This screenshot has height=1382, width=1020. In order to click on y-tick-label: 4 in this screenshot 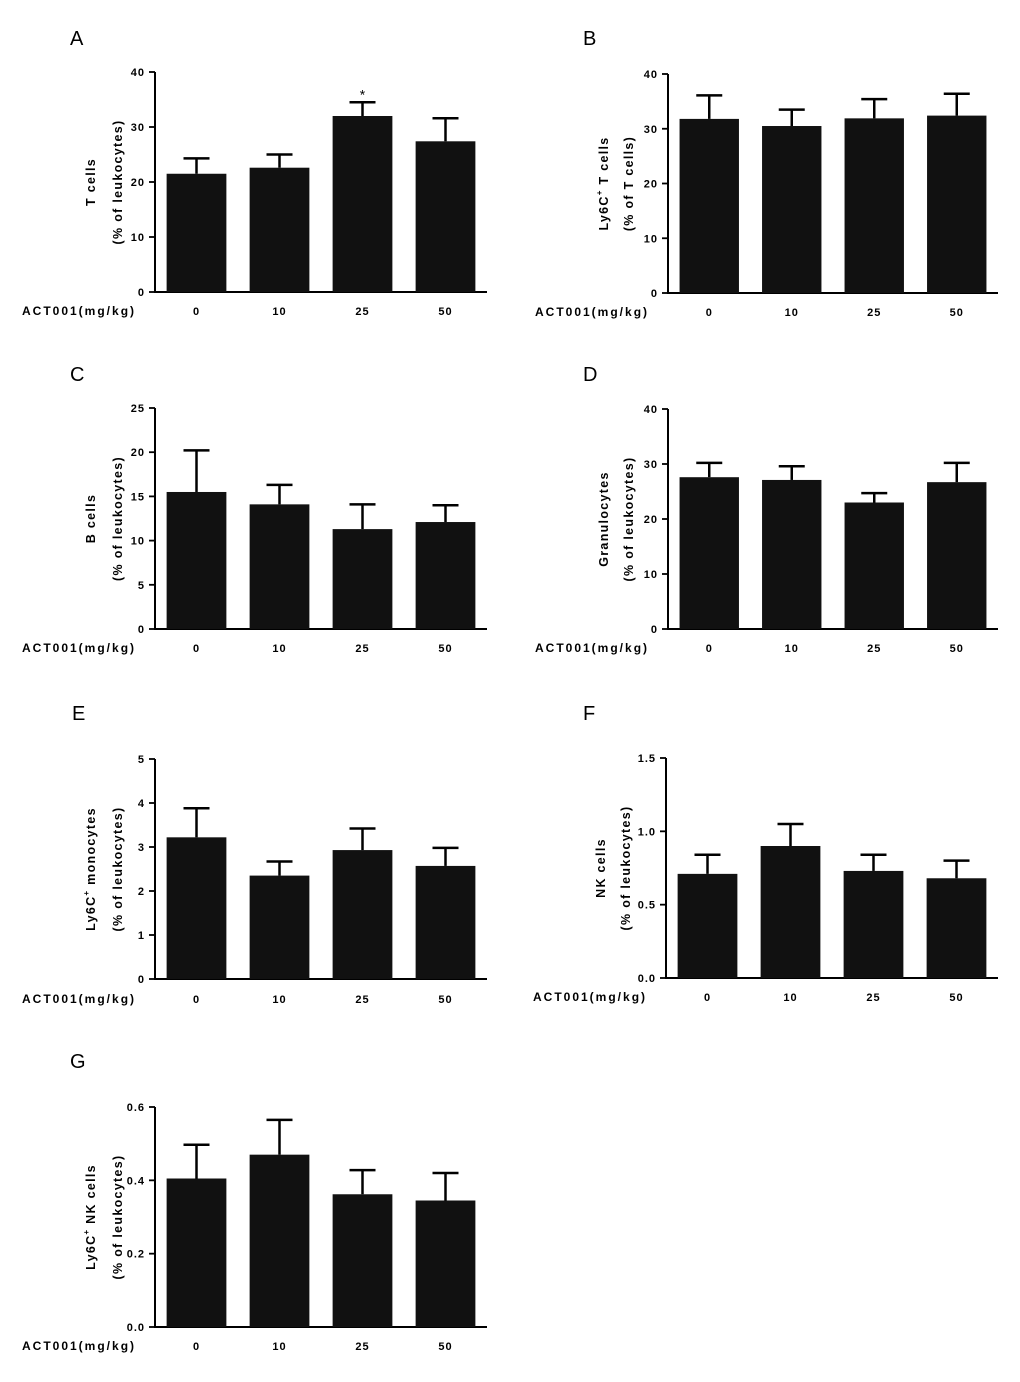, I will do `click(141, 804)`.